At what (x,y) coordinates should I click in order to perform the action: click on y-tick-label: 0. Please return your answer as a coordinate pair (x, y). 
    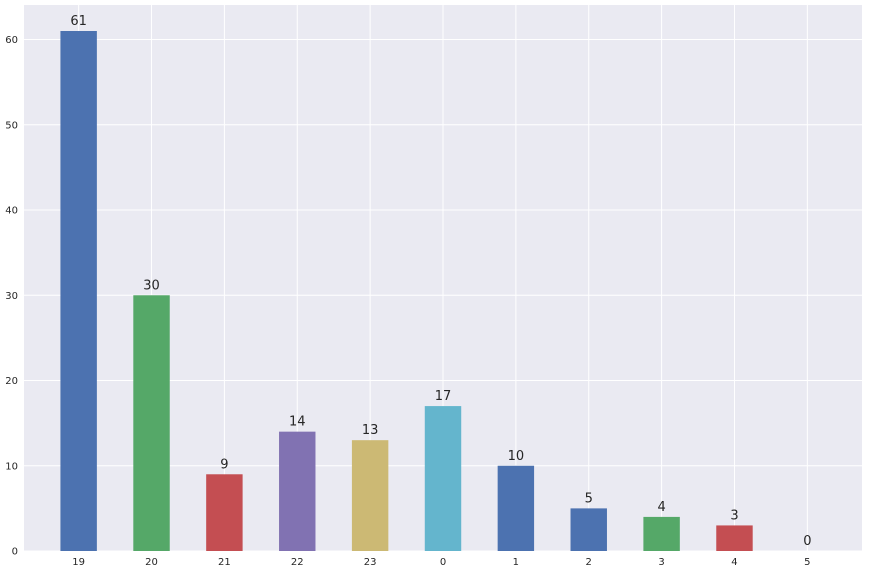
    Looking at the image, I should click on (15, 552).